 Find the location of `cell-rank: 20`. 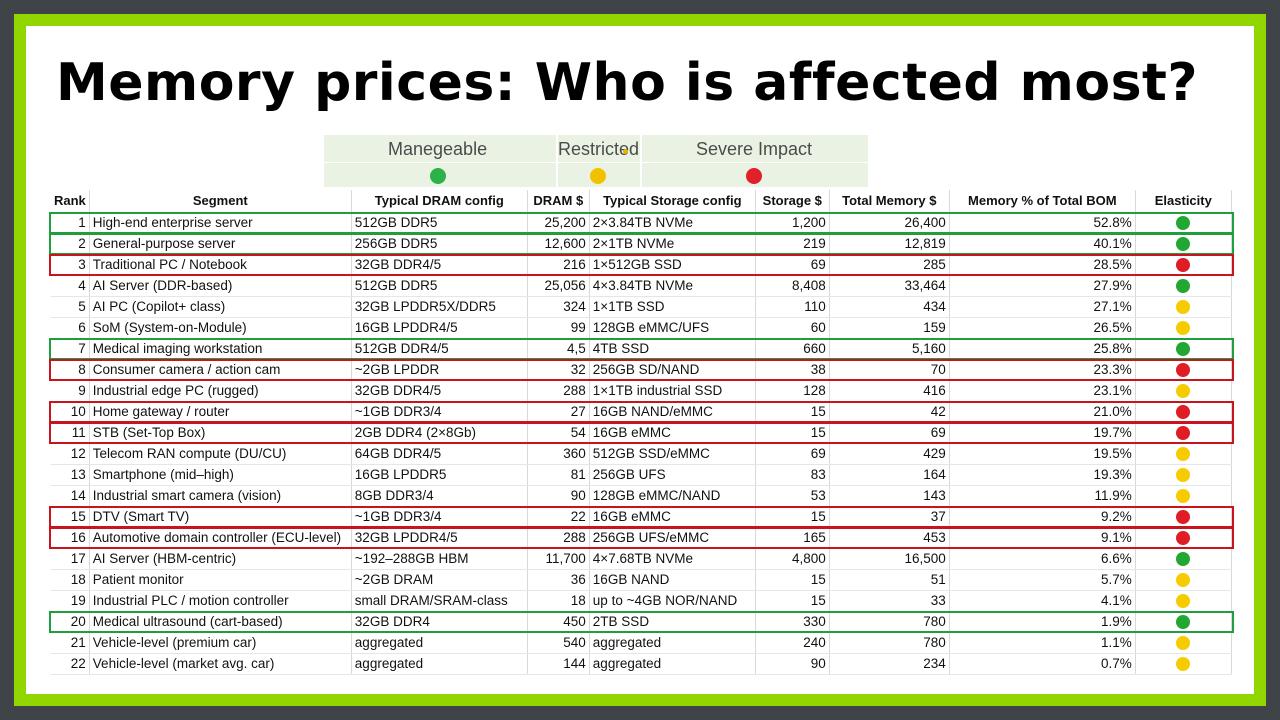

cell-rank: 20 is located at coordinates (70, 622).